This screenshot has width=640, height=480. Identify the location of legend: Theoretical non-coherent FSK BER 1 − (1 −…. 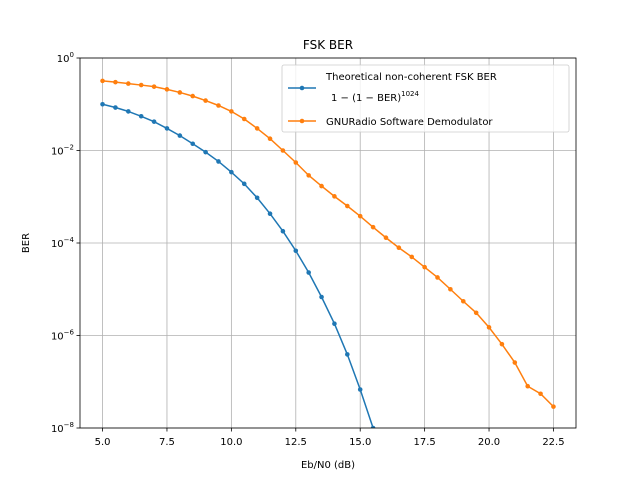
(425, 98).